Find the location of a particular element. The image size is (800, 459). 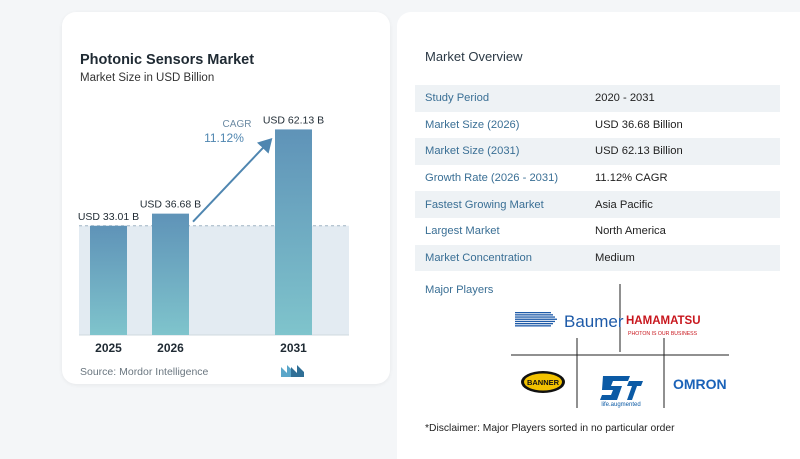

overview-row: Largest Market North America is located at coordinates (597, 231).